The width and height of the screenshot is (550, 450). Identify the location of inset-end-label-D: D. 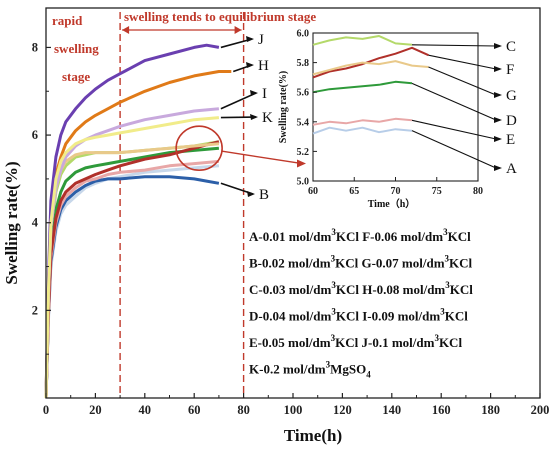
(511, 121).